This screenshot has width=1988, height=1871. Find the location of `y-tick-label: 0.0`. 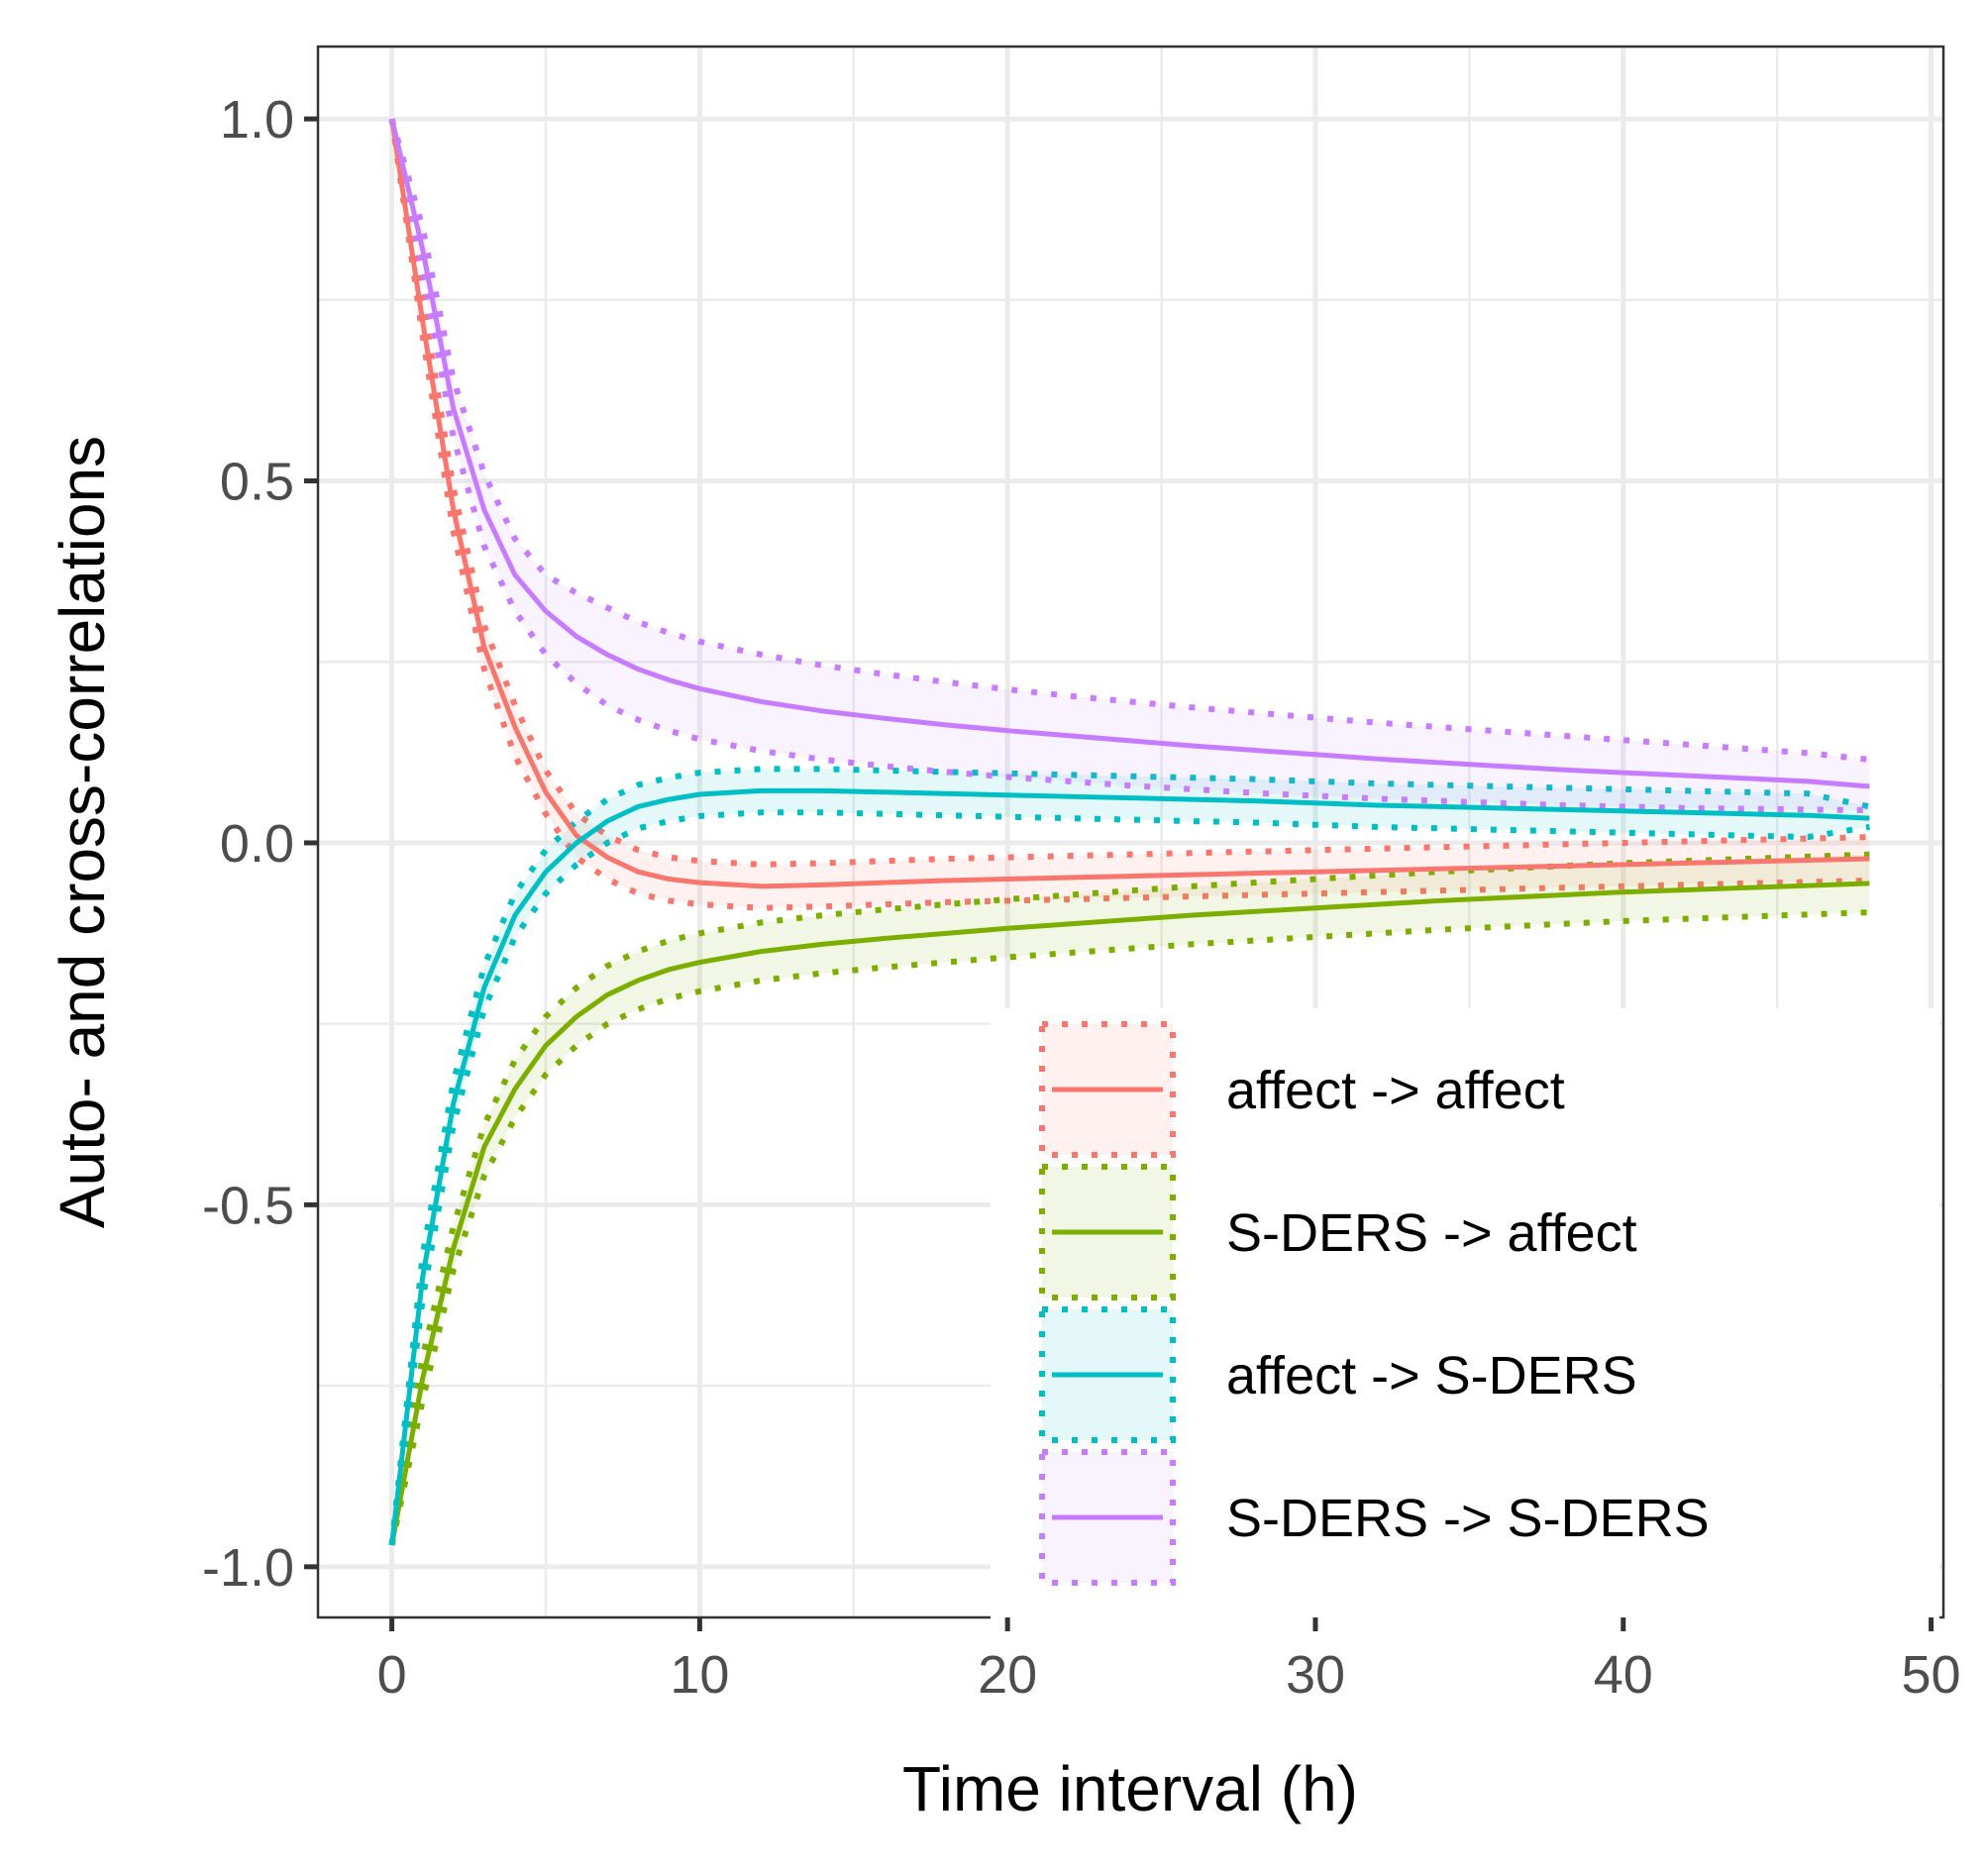

y-tick-label: 0.0 is located at coordinates (257, 844).